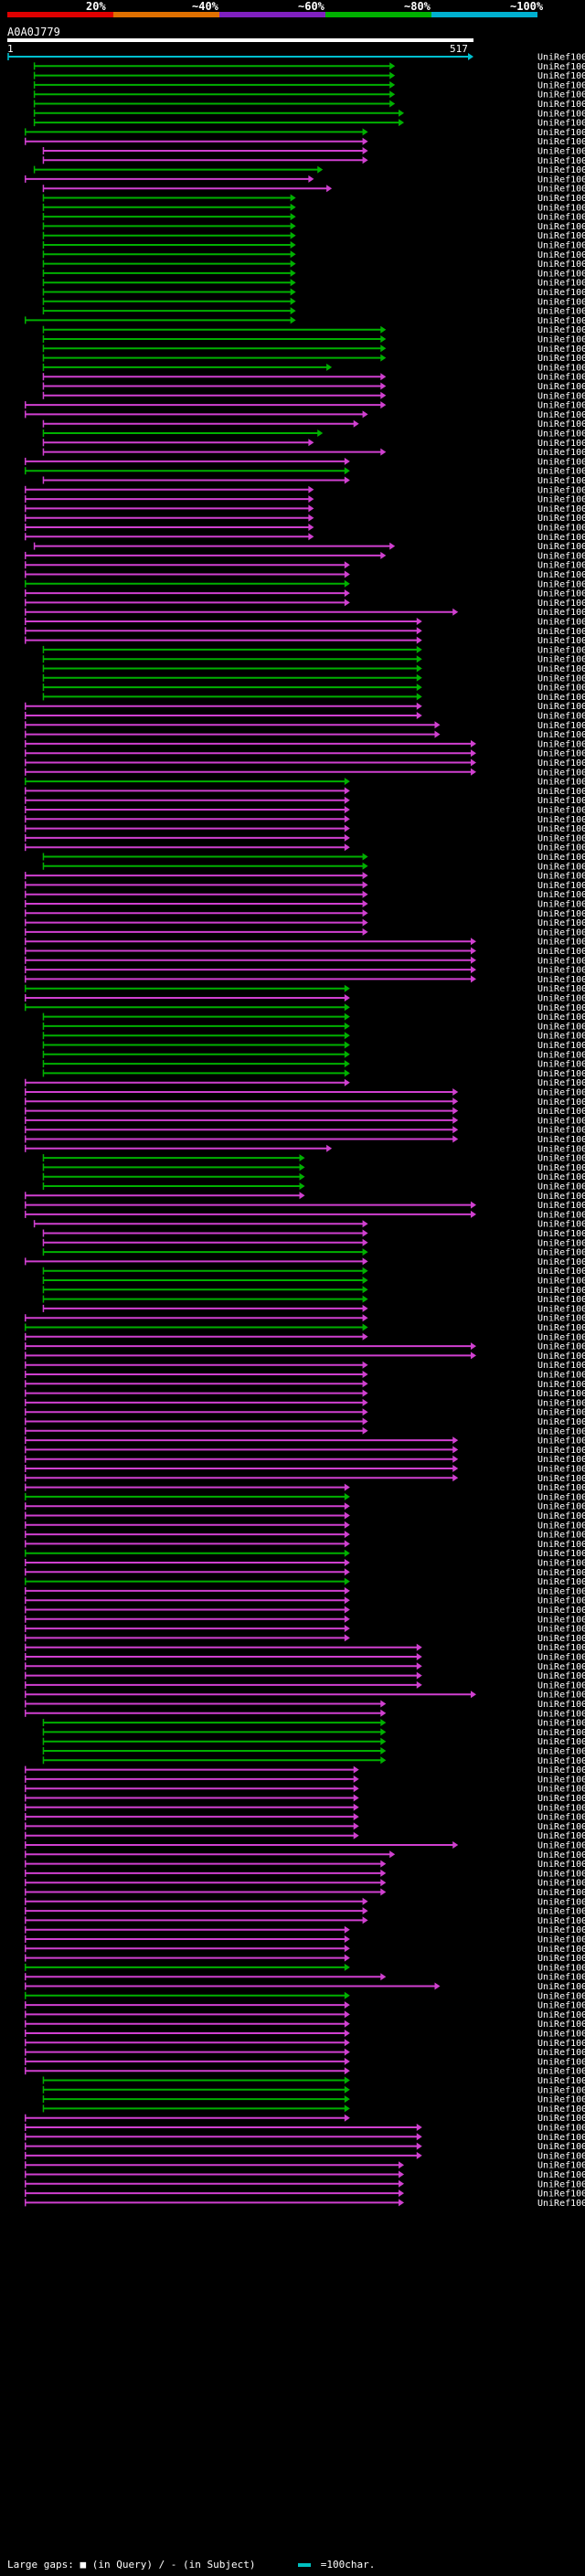 The height and width of the screenshot is (2576, 585). I want to click on hit-label: UniRef100_C3ZZ30, so click(561, 1027).